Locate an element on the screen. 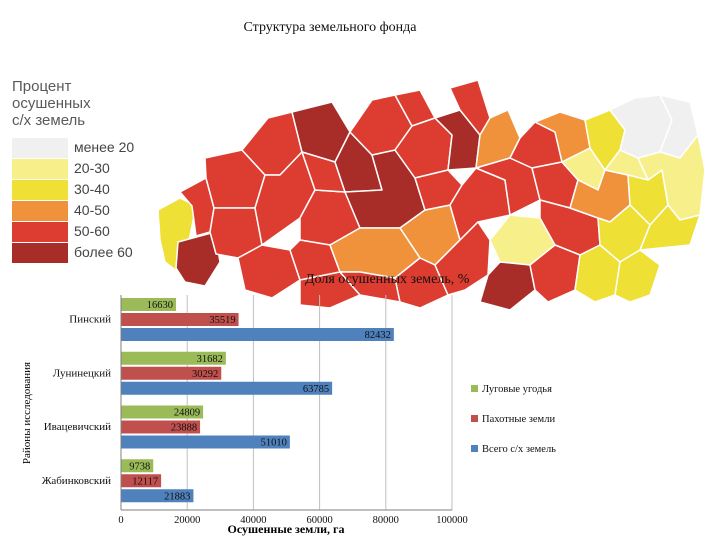 Image resolution: width=720 pixels, height=540 pixels. x-tick-label: 100000 is located at coordinates (452, 520).